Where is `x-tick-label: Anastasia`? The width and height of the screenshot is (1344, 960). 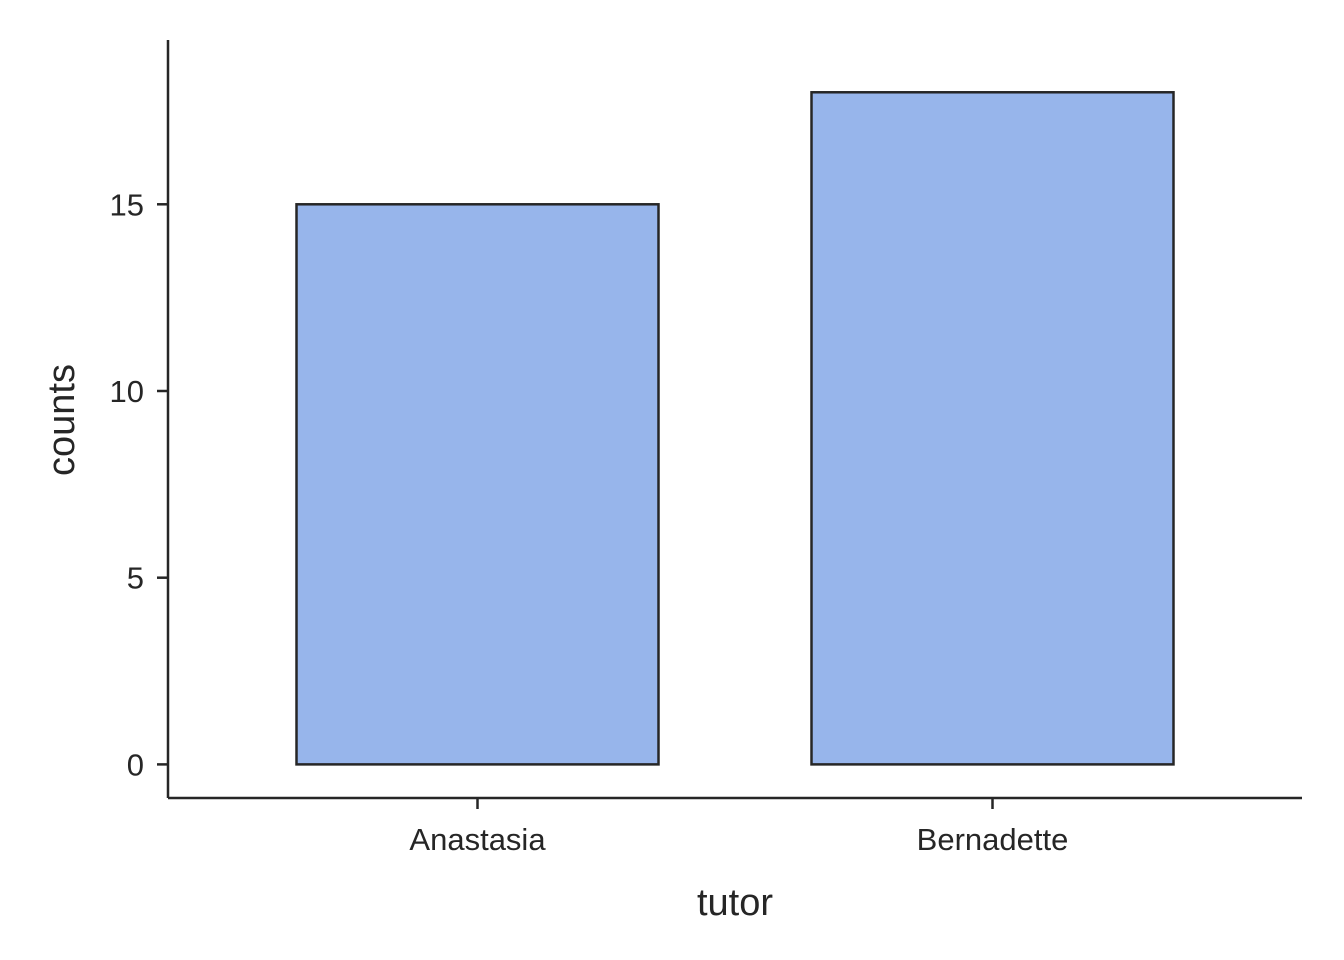 x-tick-label: Anastasia is located at coordinates (477, 839).